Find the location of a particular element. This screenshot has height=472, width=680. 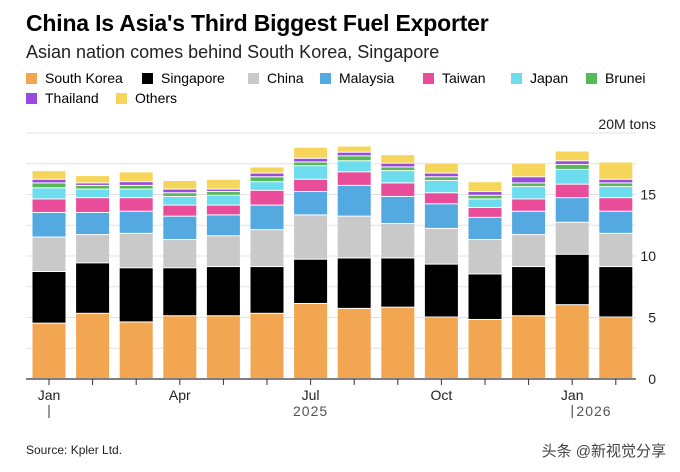

unit-label: 20M tons is located at coordinates (627, 124).